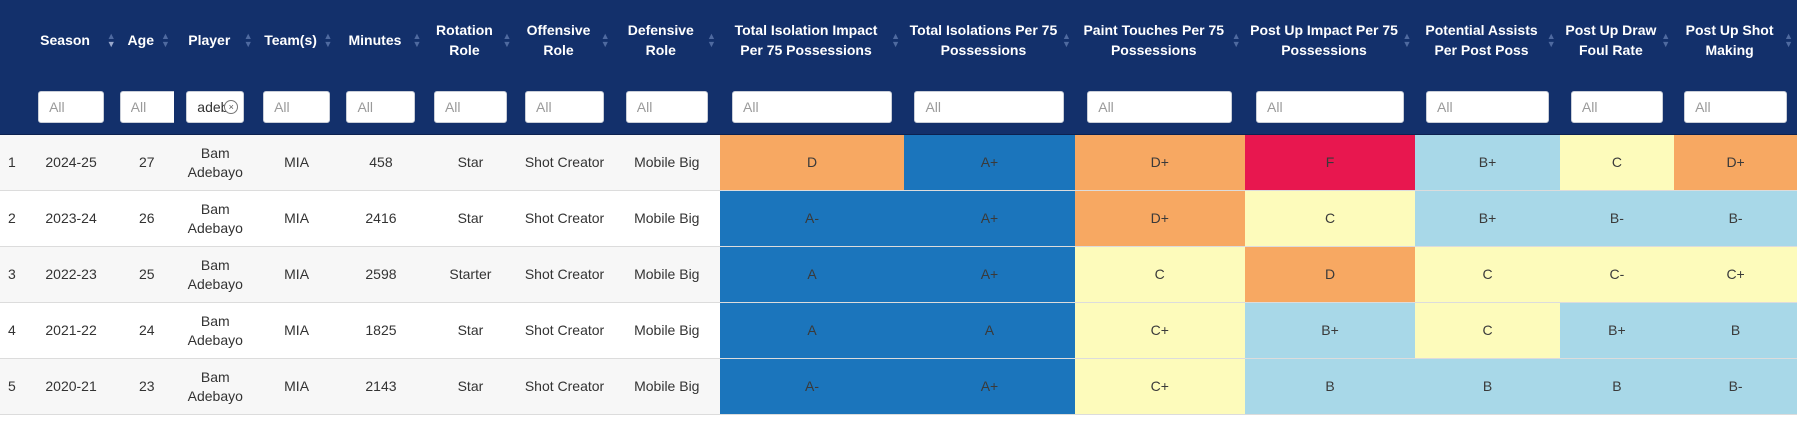 This screenshot has height=422, width=1797. I want to click on grade-cell-postup_foul: B+, so click(1617, 330).